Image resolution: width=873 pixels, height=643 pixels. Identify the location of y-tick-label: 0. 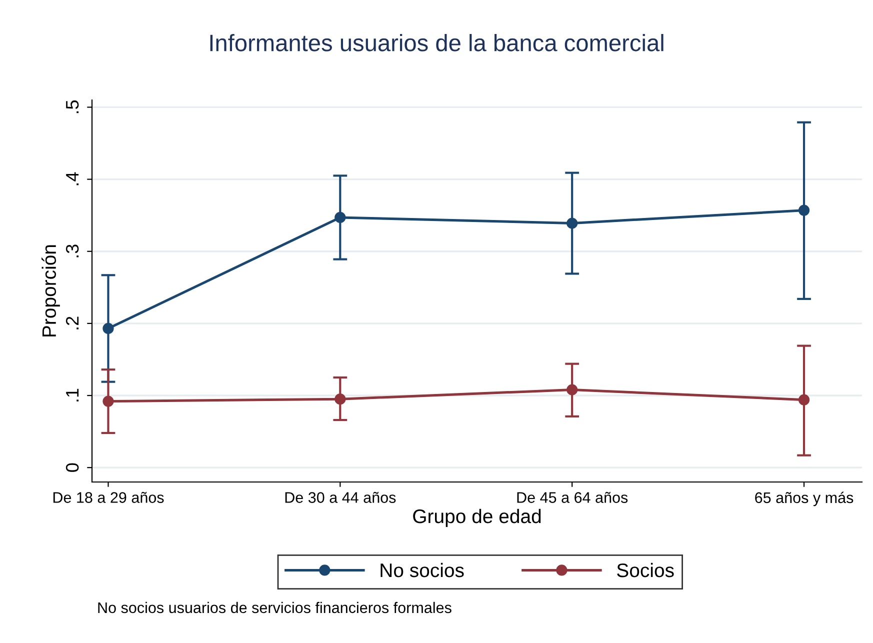
(72, 467).